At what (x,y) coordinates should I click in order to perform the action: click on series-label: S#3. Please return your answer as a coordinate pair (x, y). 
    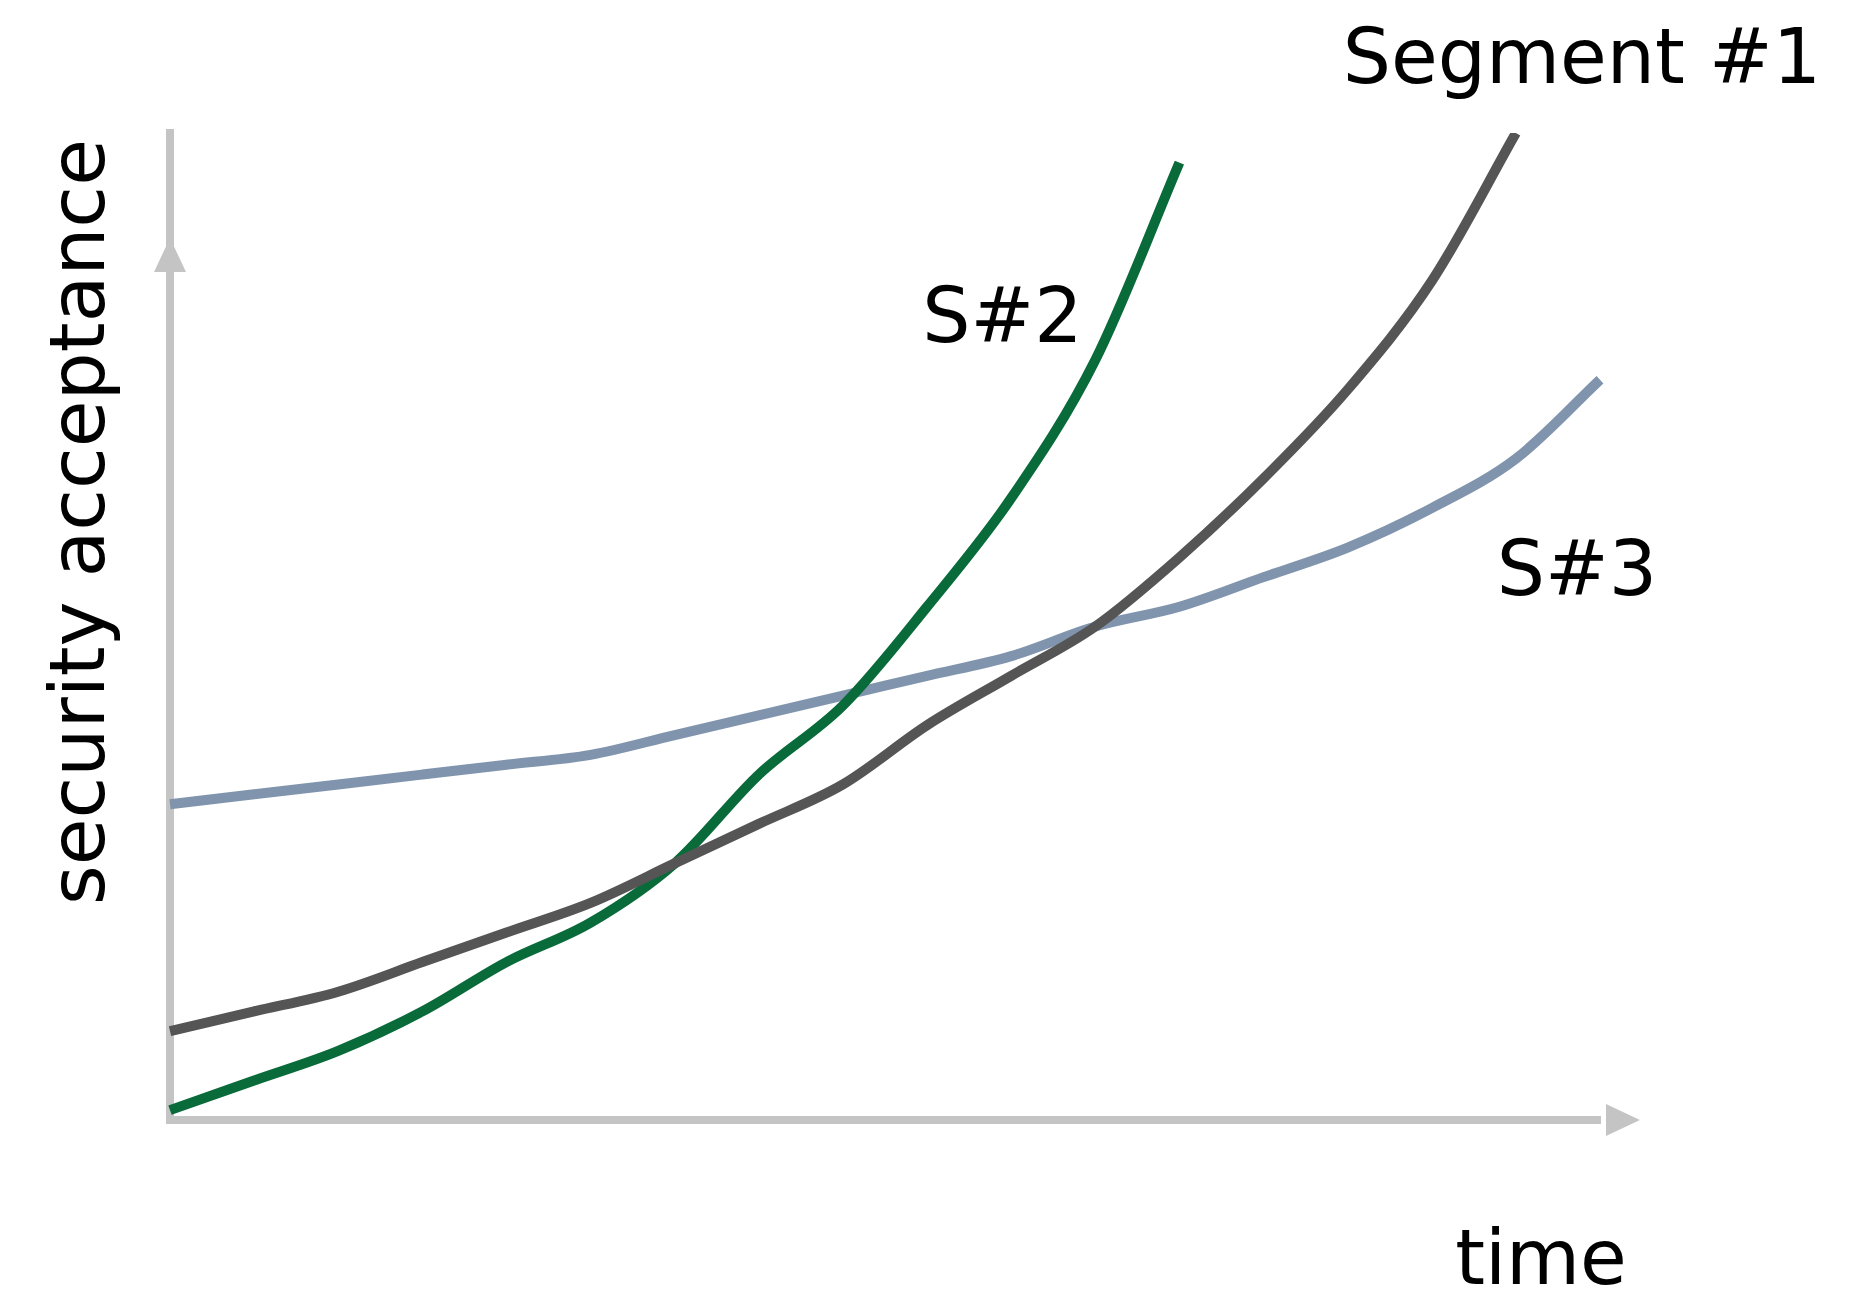
    Looking at the image, I should click on (1577, 568).